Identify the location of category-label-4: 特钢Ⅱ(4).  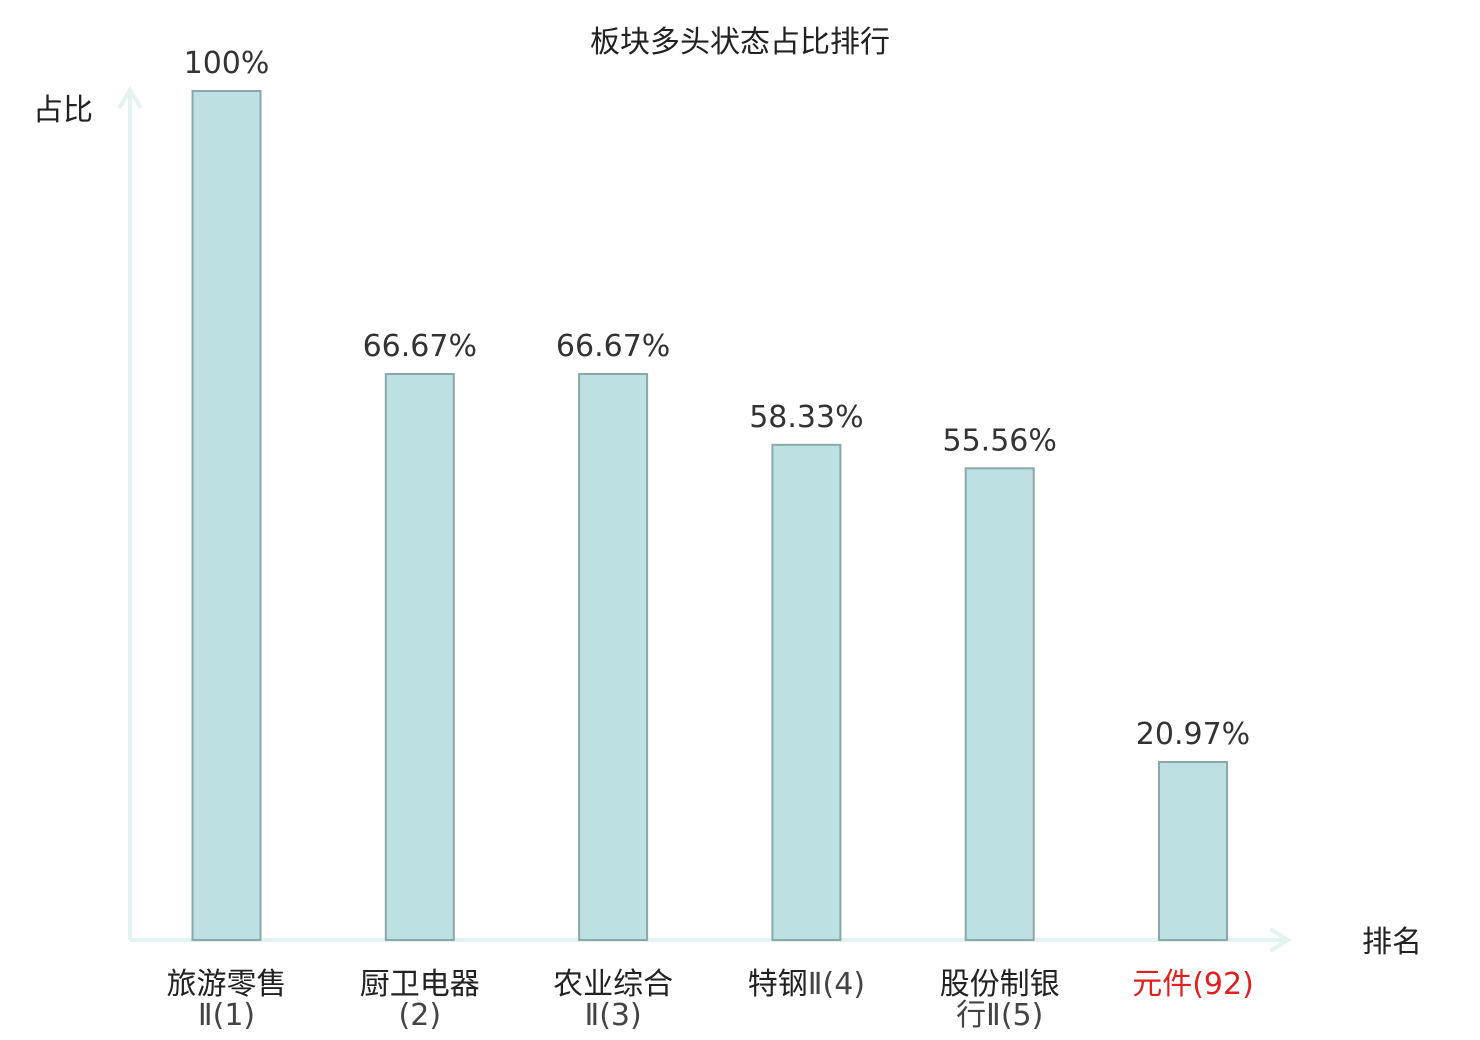
(806, 984).